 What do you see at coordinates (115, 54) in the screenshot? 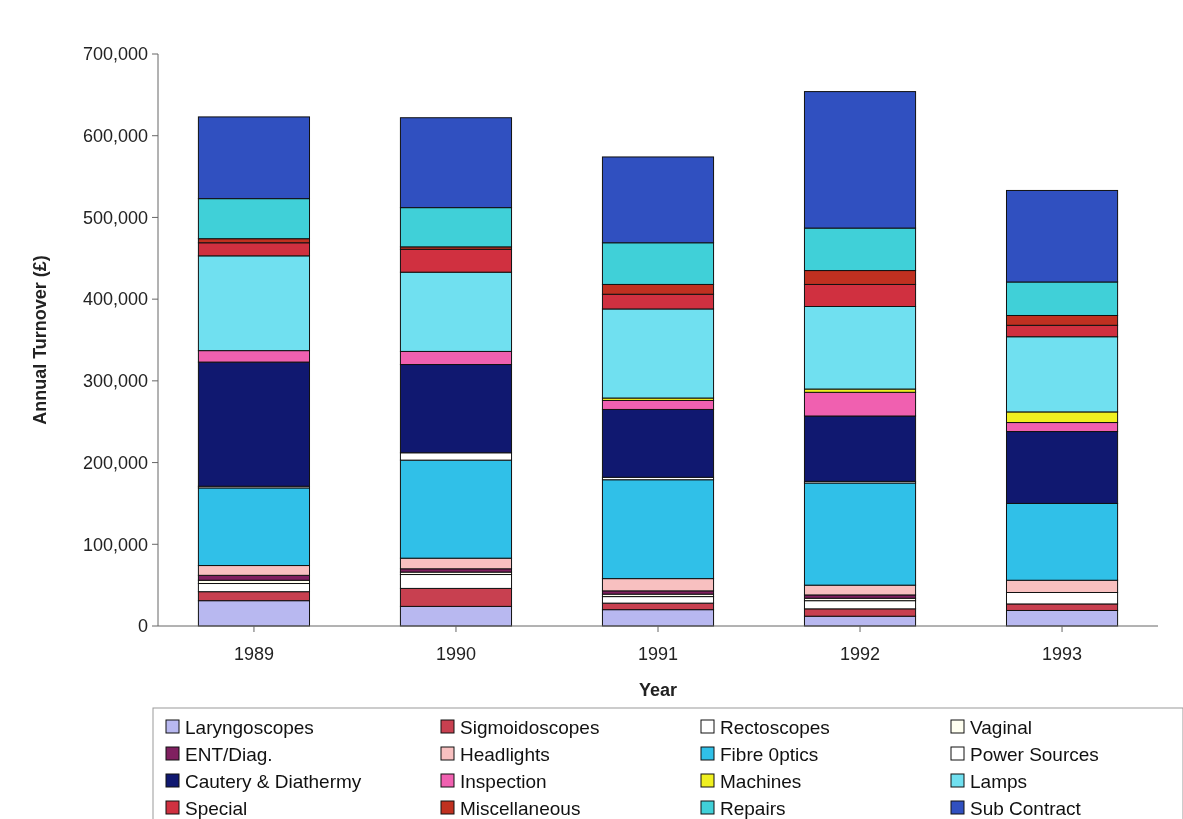
I see `y-tick-label: 700,000` at bounding box center [115, 54].